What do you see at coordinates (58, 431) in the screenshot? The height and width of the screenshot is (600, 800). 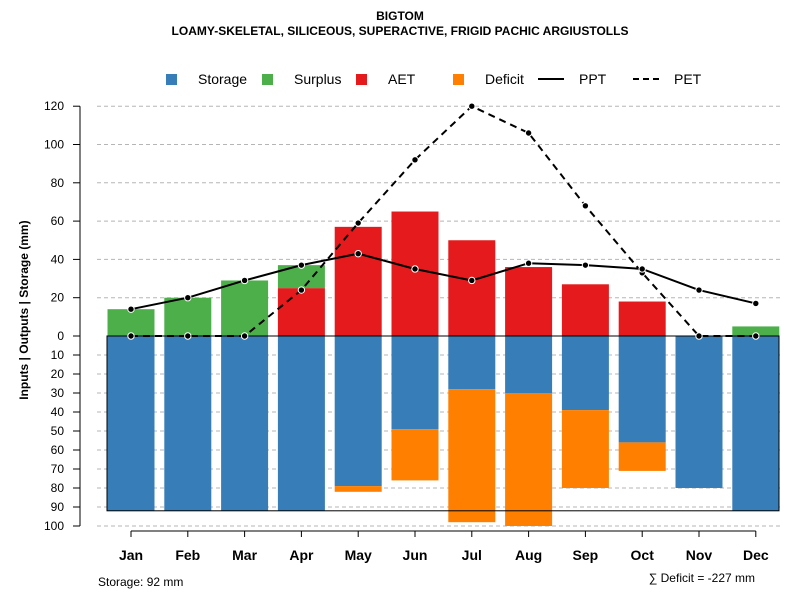 I see `y-tick-label: 50` at bounding box center [58, 431].